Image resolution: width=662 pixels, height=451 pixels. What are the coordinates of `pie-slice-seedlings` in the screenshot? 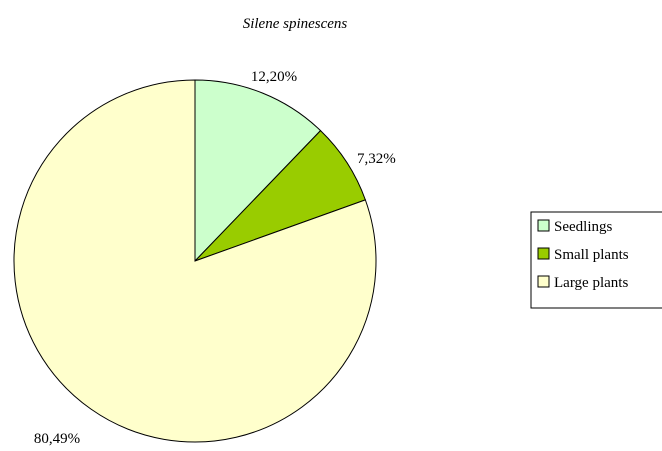 It's located at (258, 171).